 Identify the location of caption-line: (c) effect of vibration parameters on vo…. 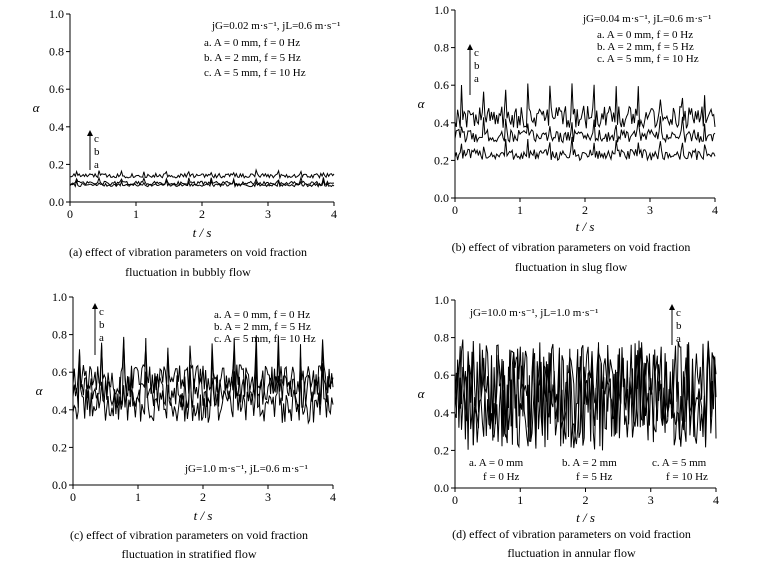
(189, 535).